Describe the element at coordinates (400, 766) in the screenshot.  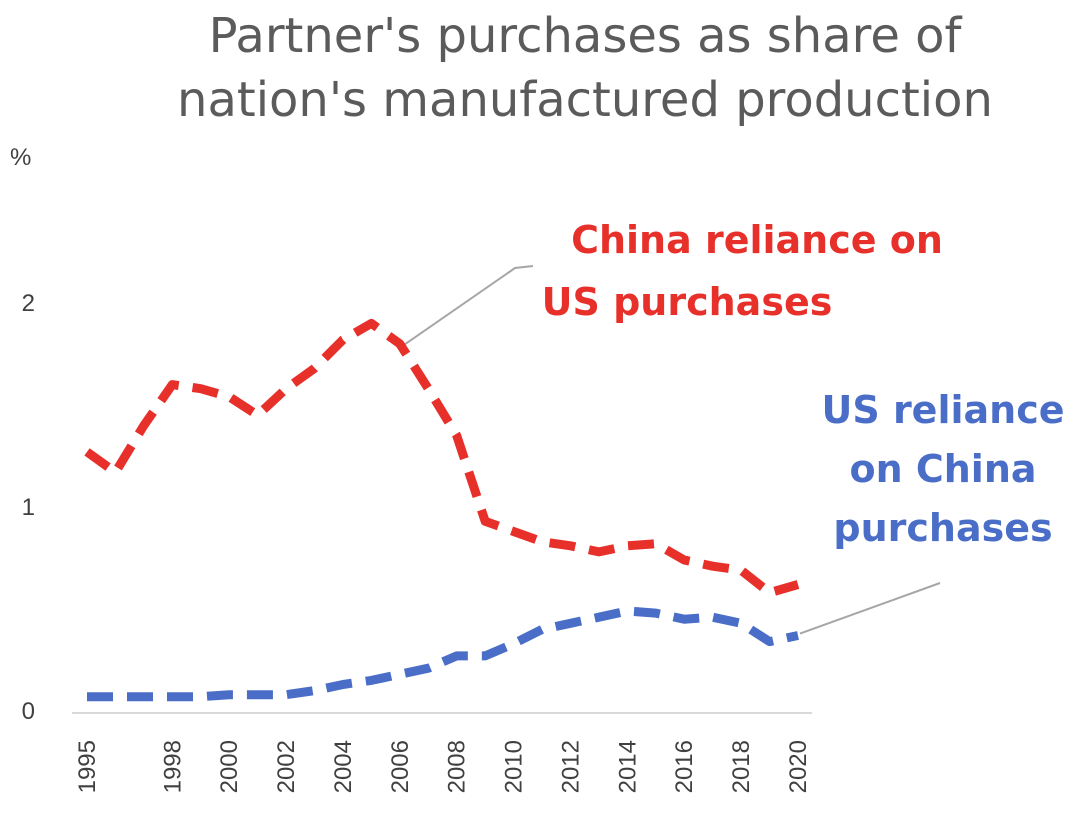
I see `x-tick-label: 2006` at that location.